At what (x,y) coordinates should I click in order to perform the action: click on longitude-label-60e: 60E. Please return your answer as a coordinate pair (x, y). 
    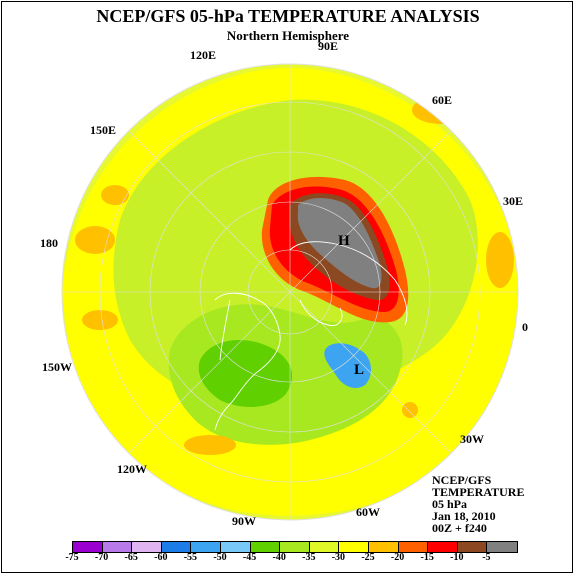
    Looking at the image, I should click on (442, 100).